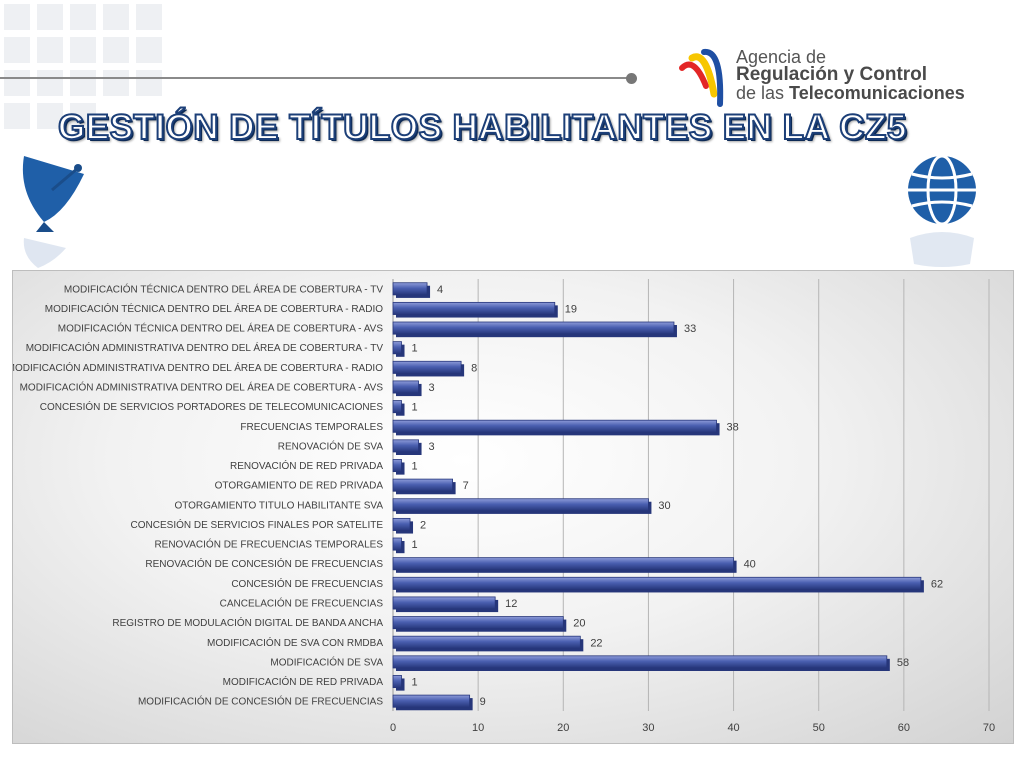  What do you see at coordinates (563, 728) in the screenshot?
I see `x-tick-label: 20` at bounding box center [563, 728].